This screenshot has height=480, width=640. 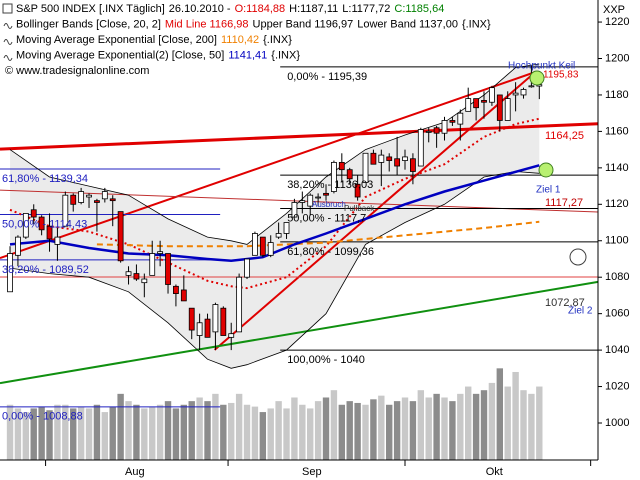 What do you see at coordinates (617, 204) in the screenshot?
I see `y-tick-label: 1120` at bounding box center [617, 204].